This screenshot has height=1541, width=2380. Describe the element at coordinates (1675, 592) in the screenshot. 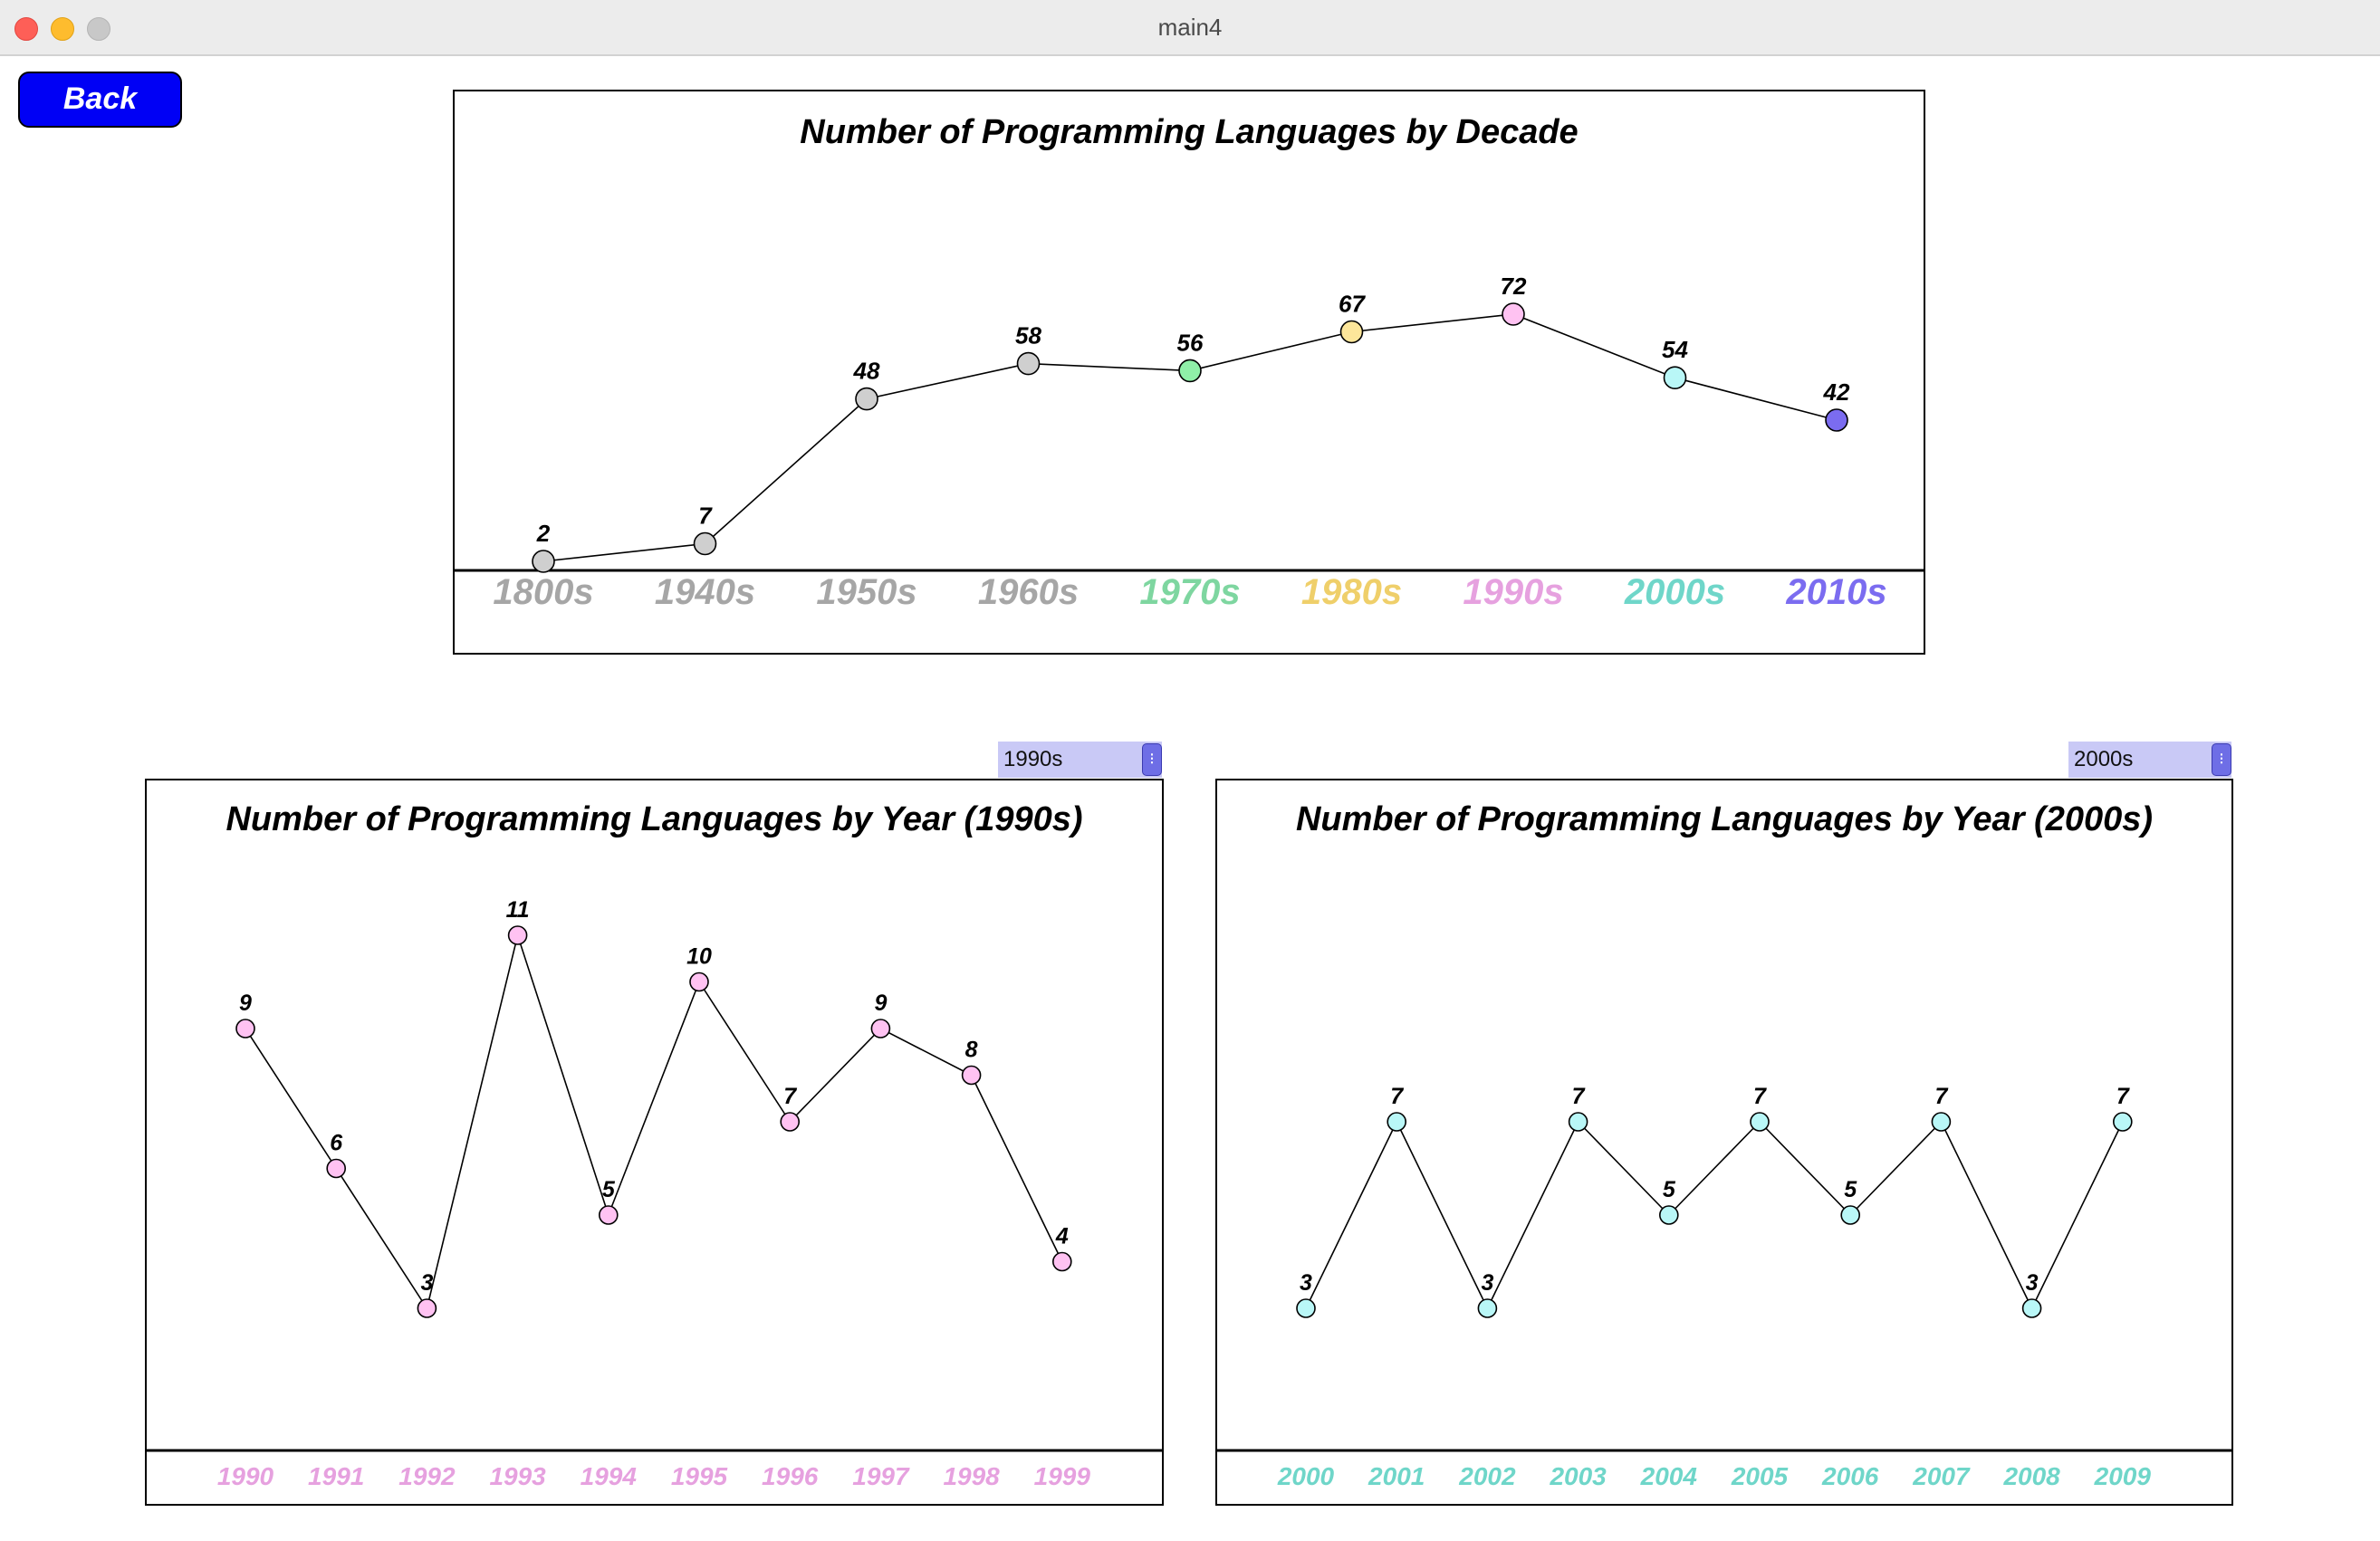

I see `tick-label: 2000s` at that location.